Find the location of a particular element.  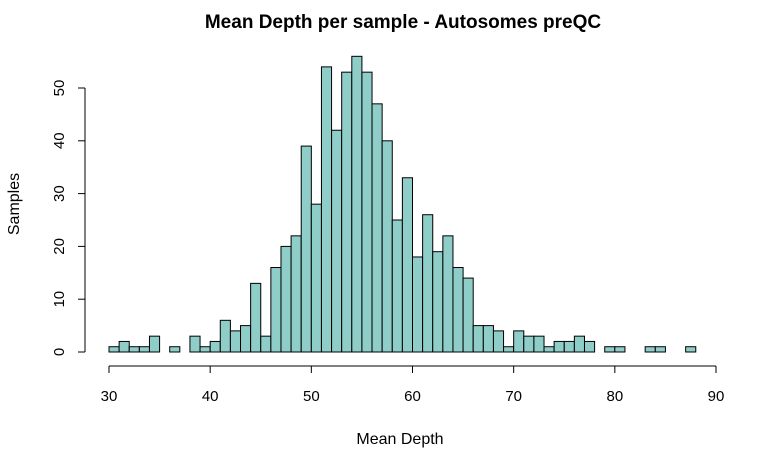

x-tick-label: 50 is located at coordinates (311, 396).